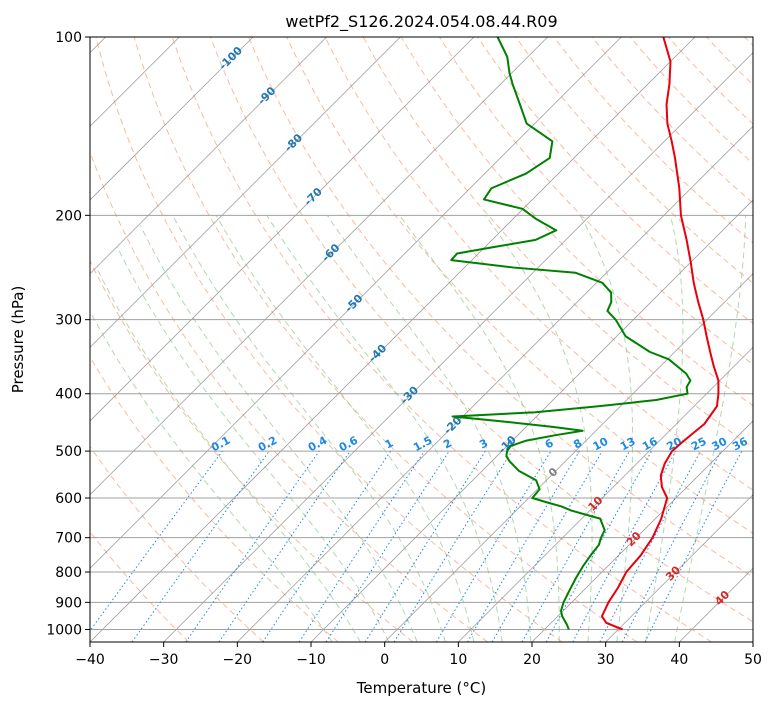 The width and height of the screenshot is (775, 708). Describe the element at coordinates (606, 660) in the screenshot. I see `x-tick-label: 30` at that location.